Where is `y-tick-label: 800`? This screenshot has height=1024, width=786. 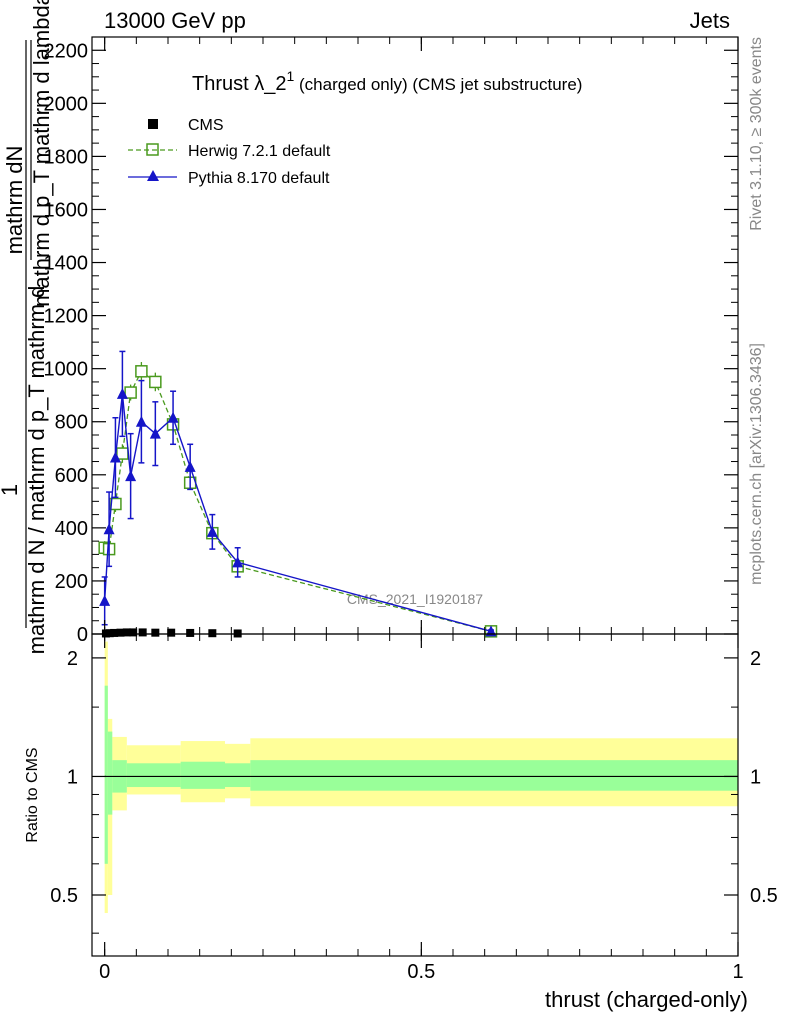 y-tick-label: 800 is located at coordinates (71, 423).